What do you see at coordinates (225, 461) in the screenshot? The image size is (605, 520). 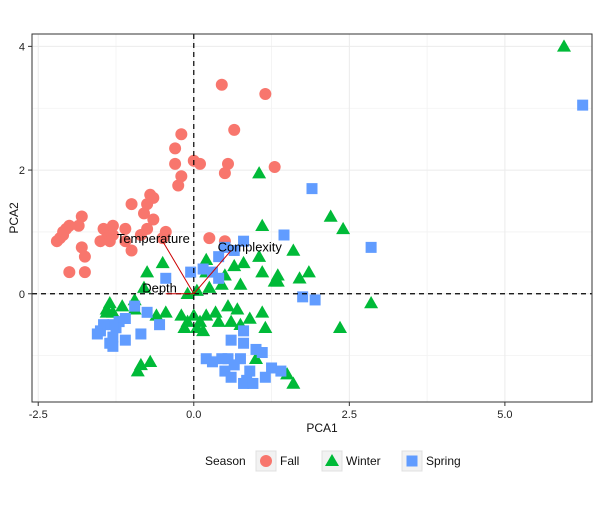 I see `legend-title: Season` at bounding box center [225, 461].